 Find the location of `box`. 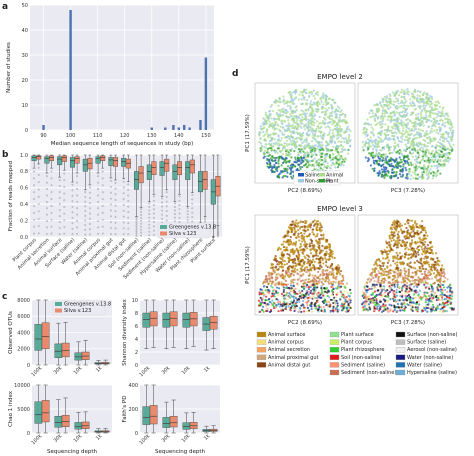

box is located at coordinates (45, 411).